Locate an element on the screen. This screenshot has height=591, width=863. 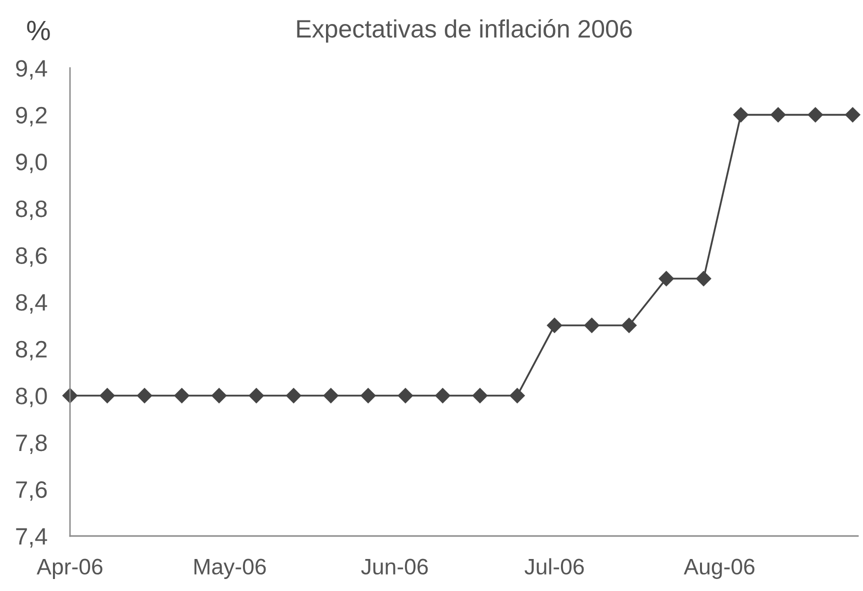
y-tick-label: 9,4 is located at coordinates (32, 70).